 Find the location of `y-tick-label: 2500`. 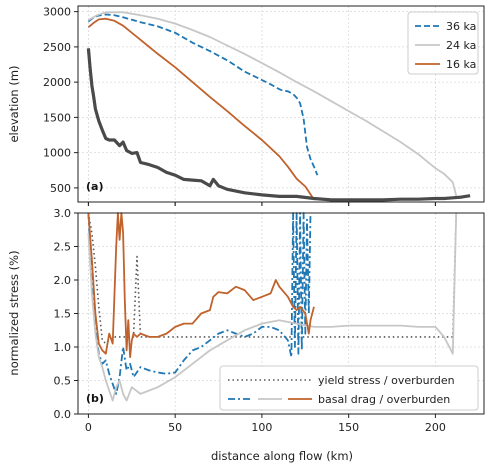

y-tick-label: 2500 is located at coordinates (57, 47).